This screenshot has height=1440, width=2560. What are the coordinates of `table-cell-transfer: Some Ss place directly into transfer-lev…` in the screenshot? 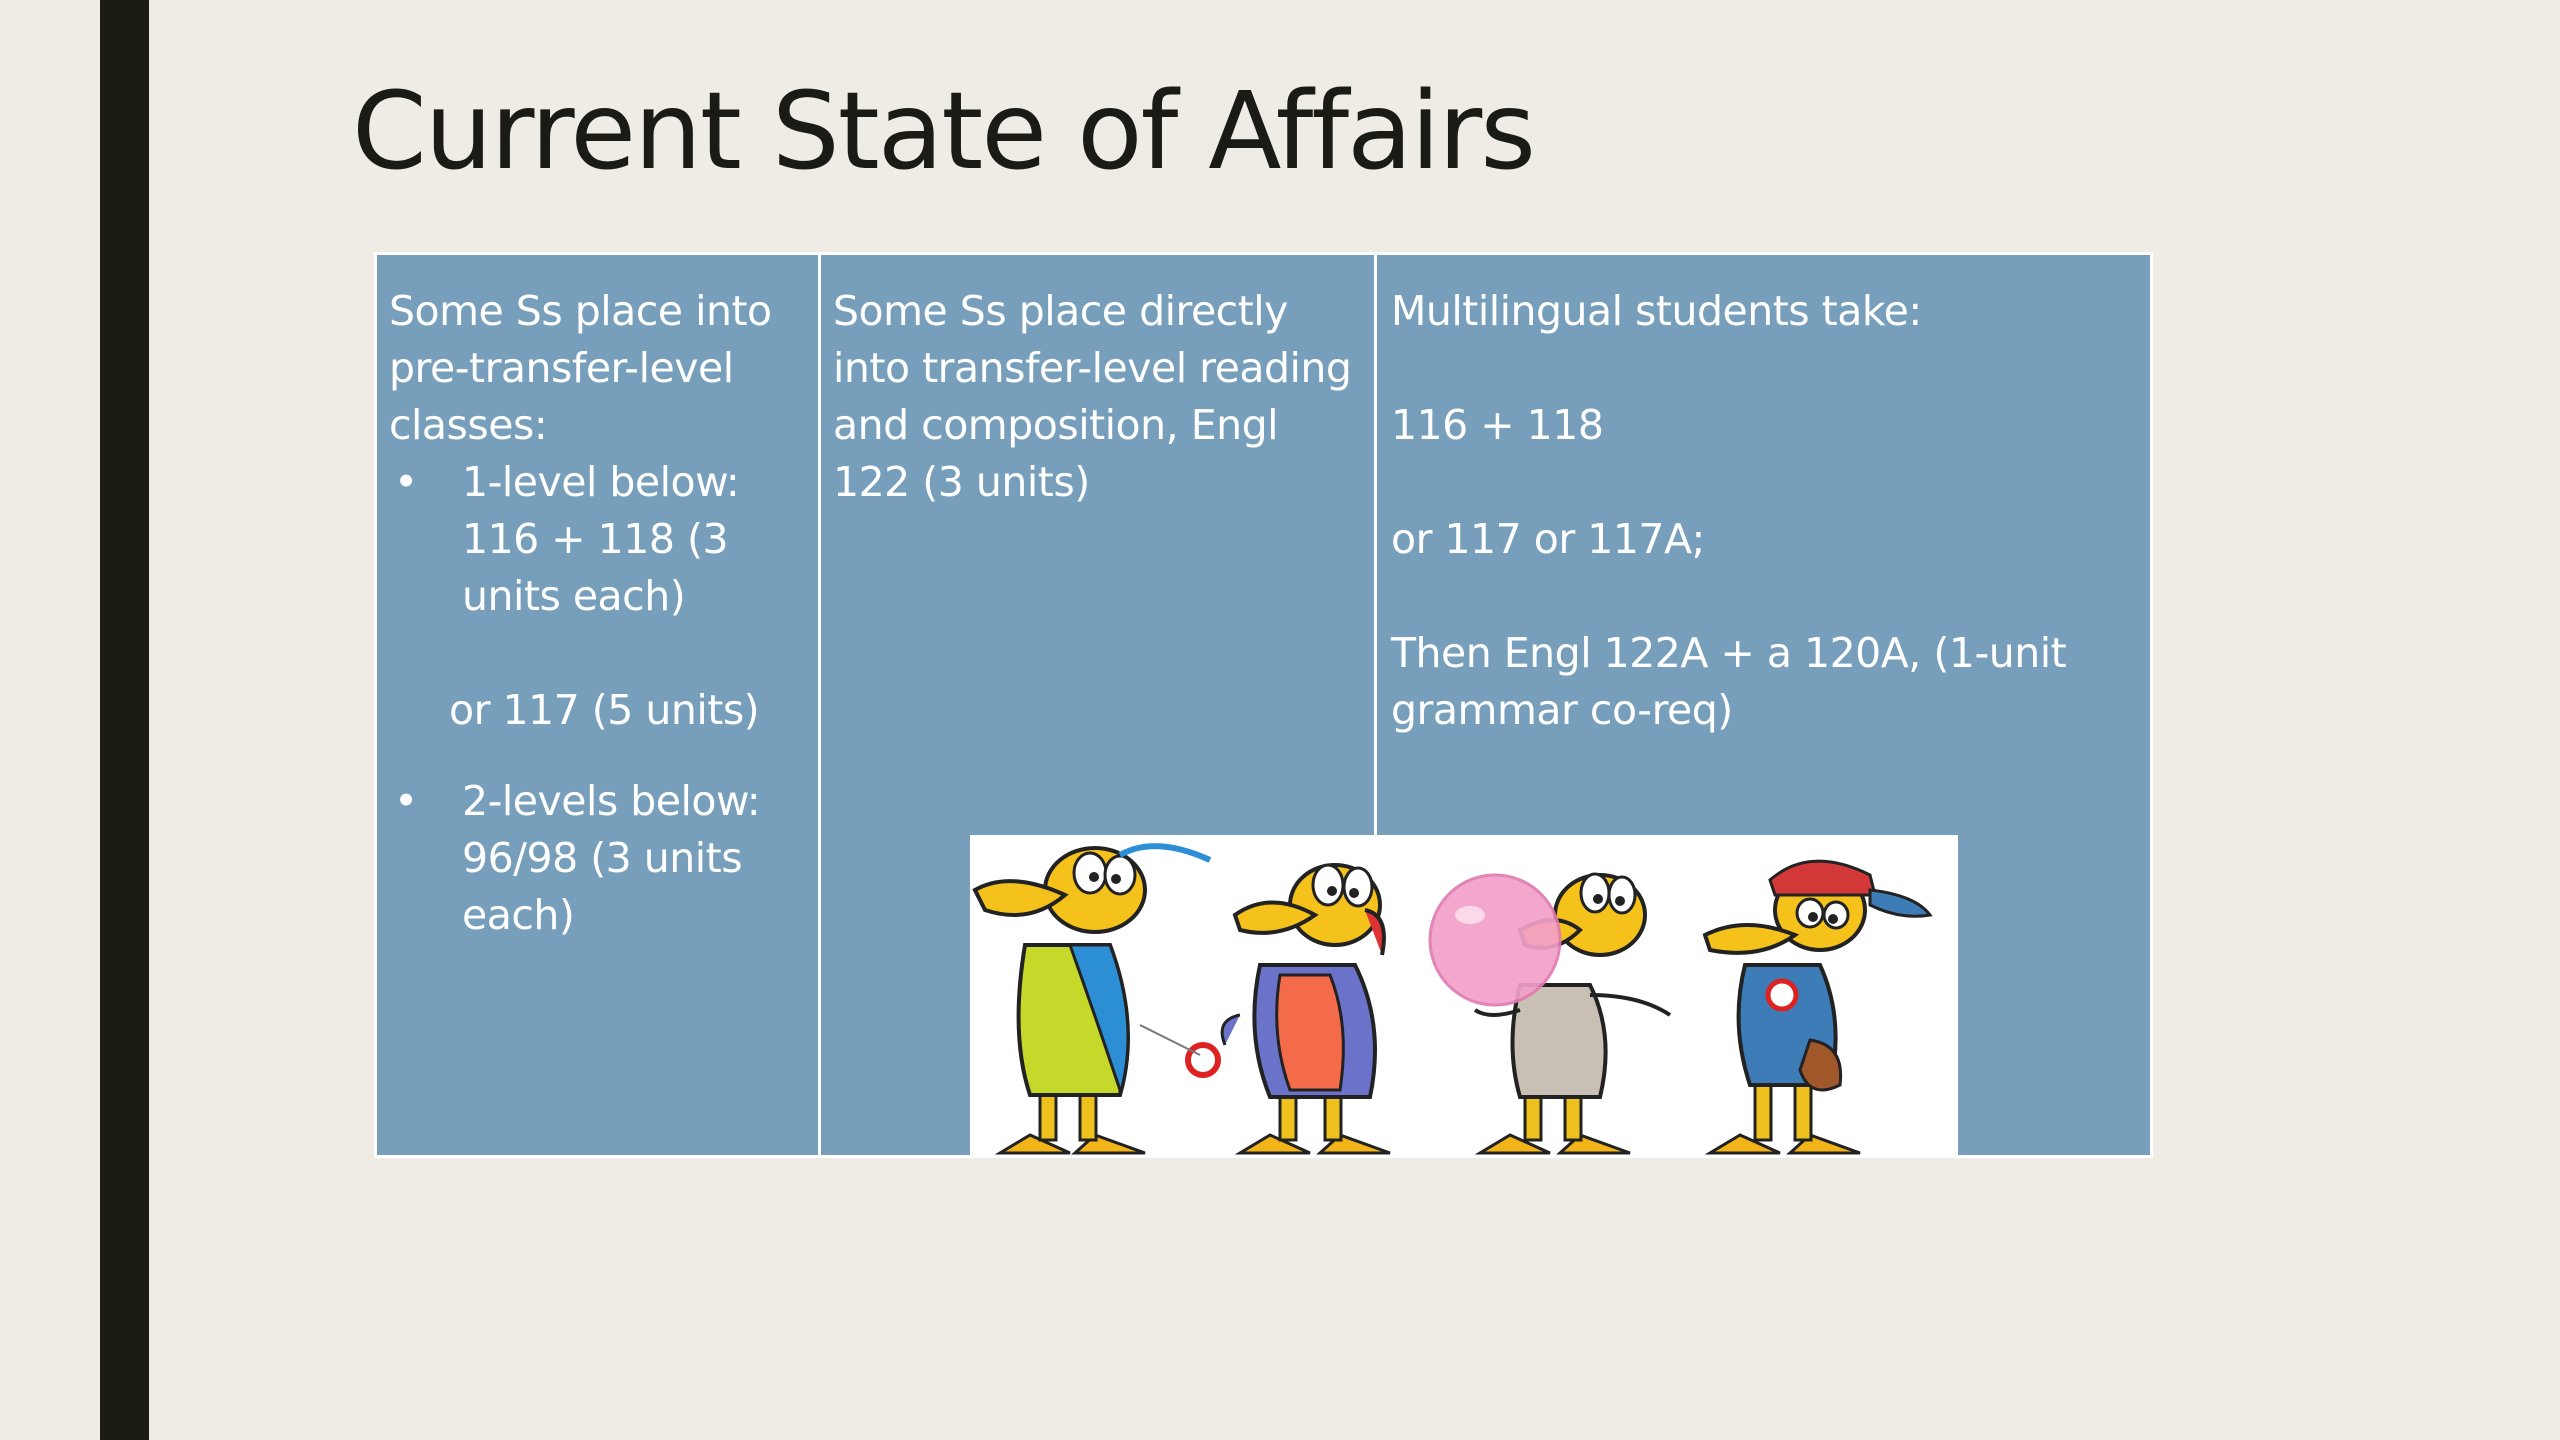 It's located at (1099, 705).